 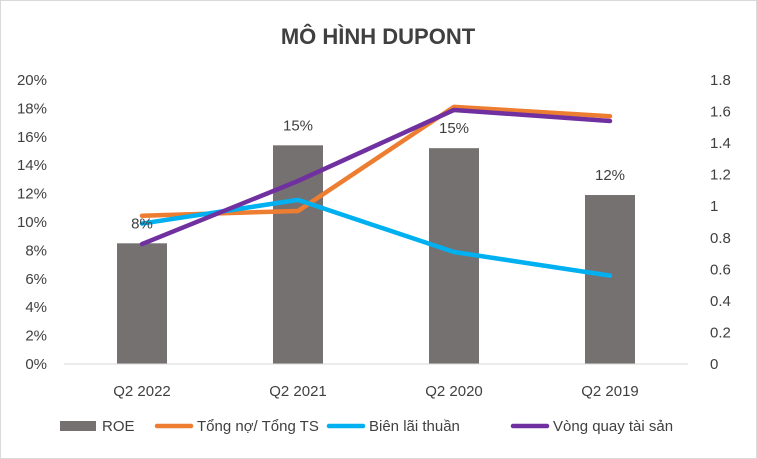 What do you see at coordinates (613, 426) in the screenshot?
I see `legend-label: Vòng quay tài sản` at bounding box center [613, 426].